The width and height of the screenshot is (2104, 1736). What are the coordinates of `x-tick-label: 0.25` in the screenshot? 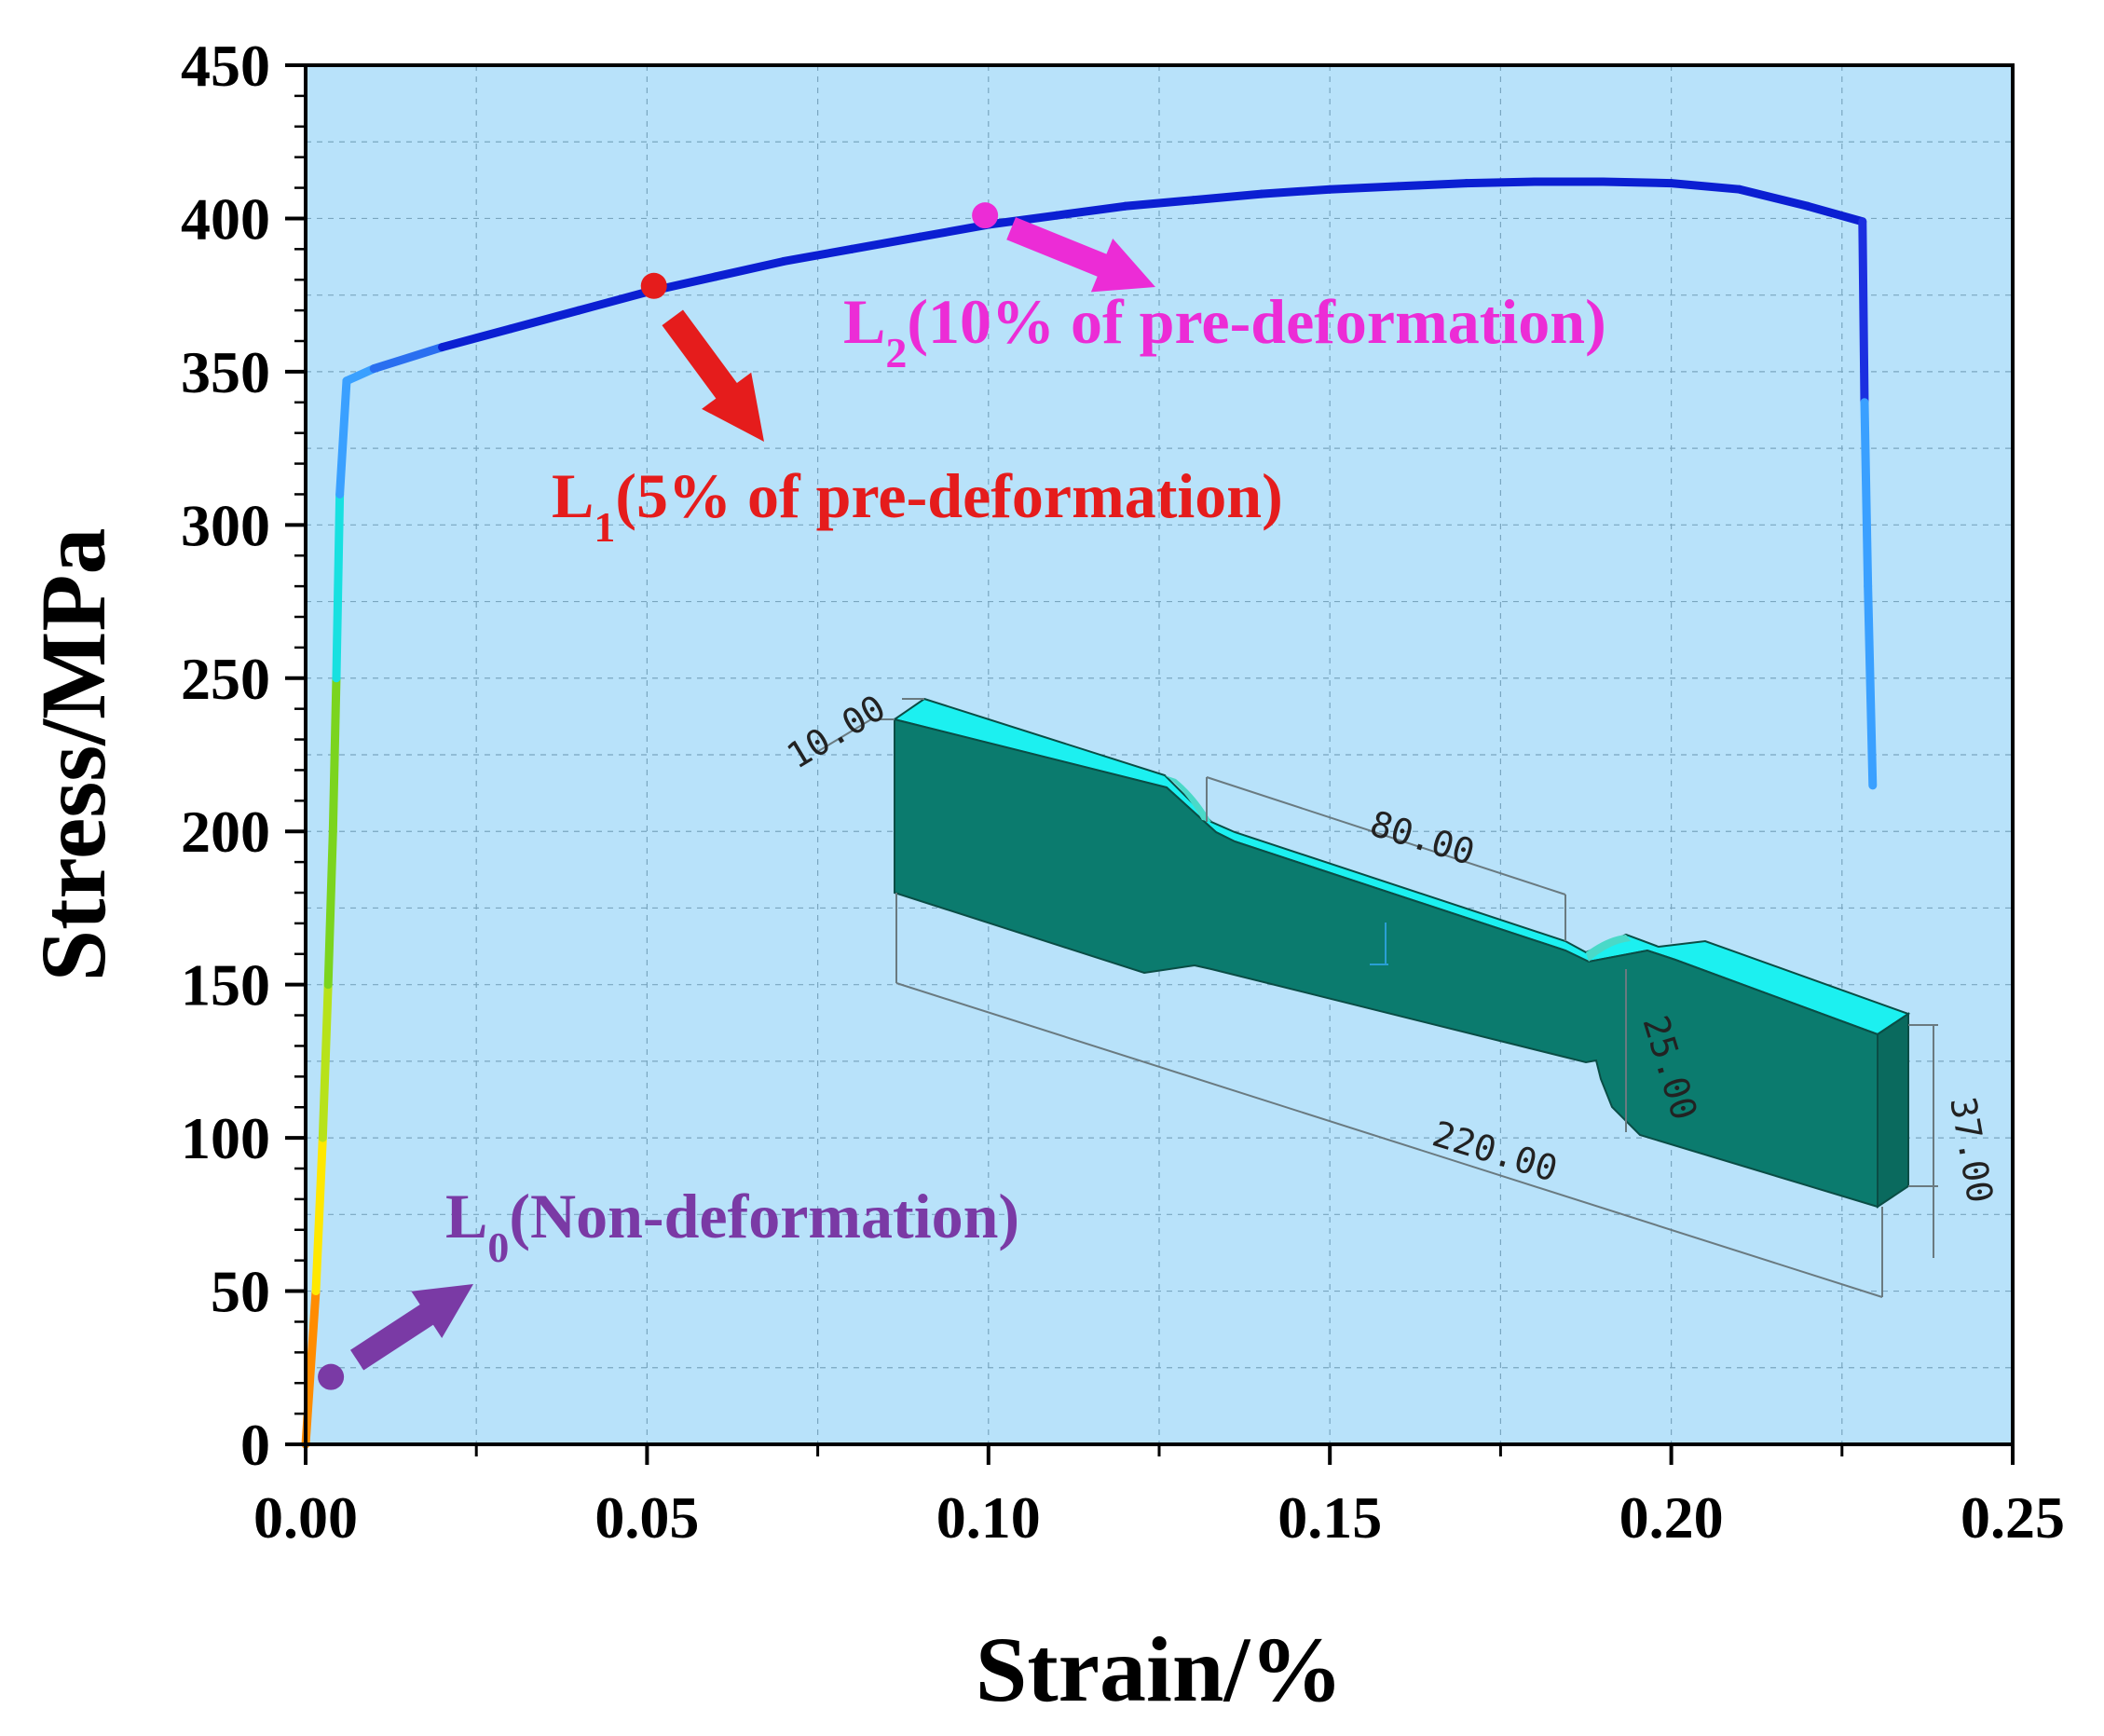 It's located at (2013, 1517).